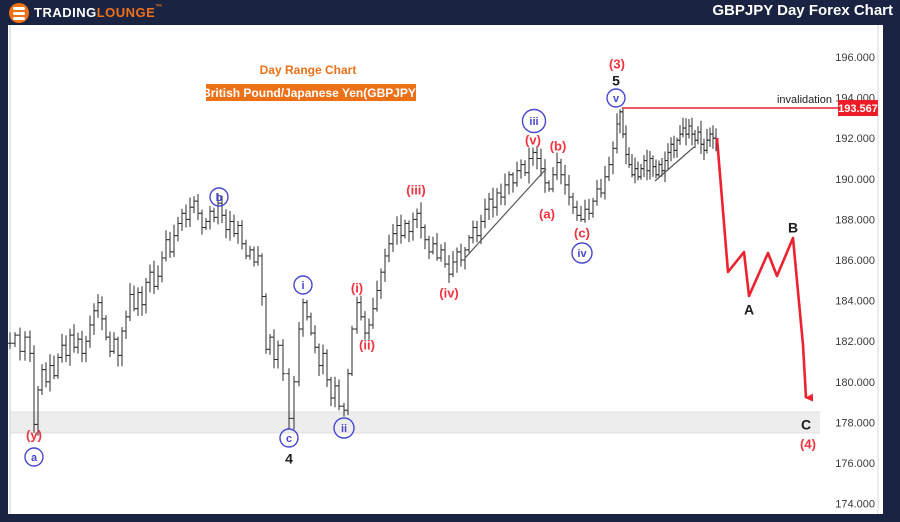 This screenshot has width=900, height=522. I want to click on y-tick-label: 186.000, so click(855, 261).